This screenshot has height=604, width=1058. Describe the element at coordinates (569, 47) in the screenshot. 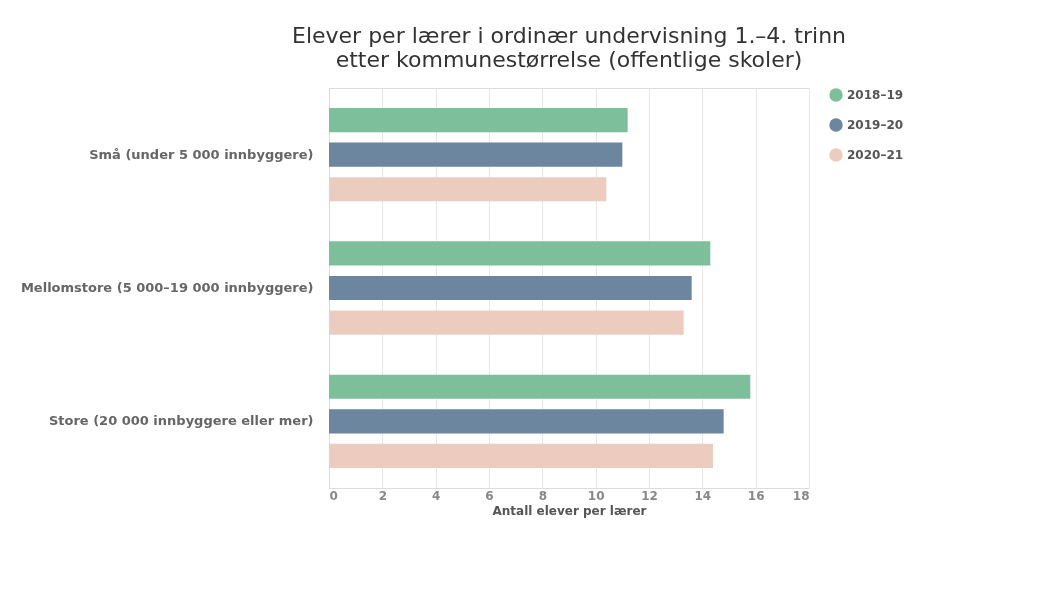

I see `chart-title: Elever per lærer i ordinær undervisning 1.–4. trinn etter kommunestørrelse (offentlige skoler)` at that location.